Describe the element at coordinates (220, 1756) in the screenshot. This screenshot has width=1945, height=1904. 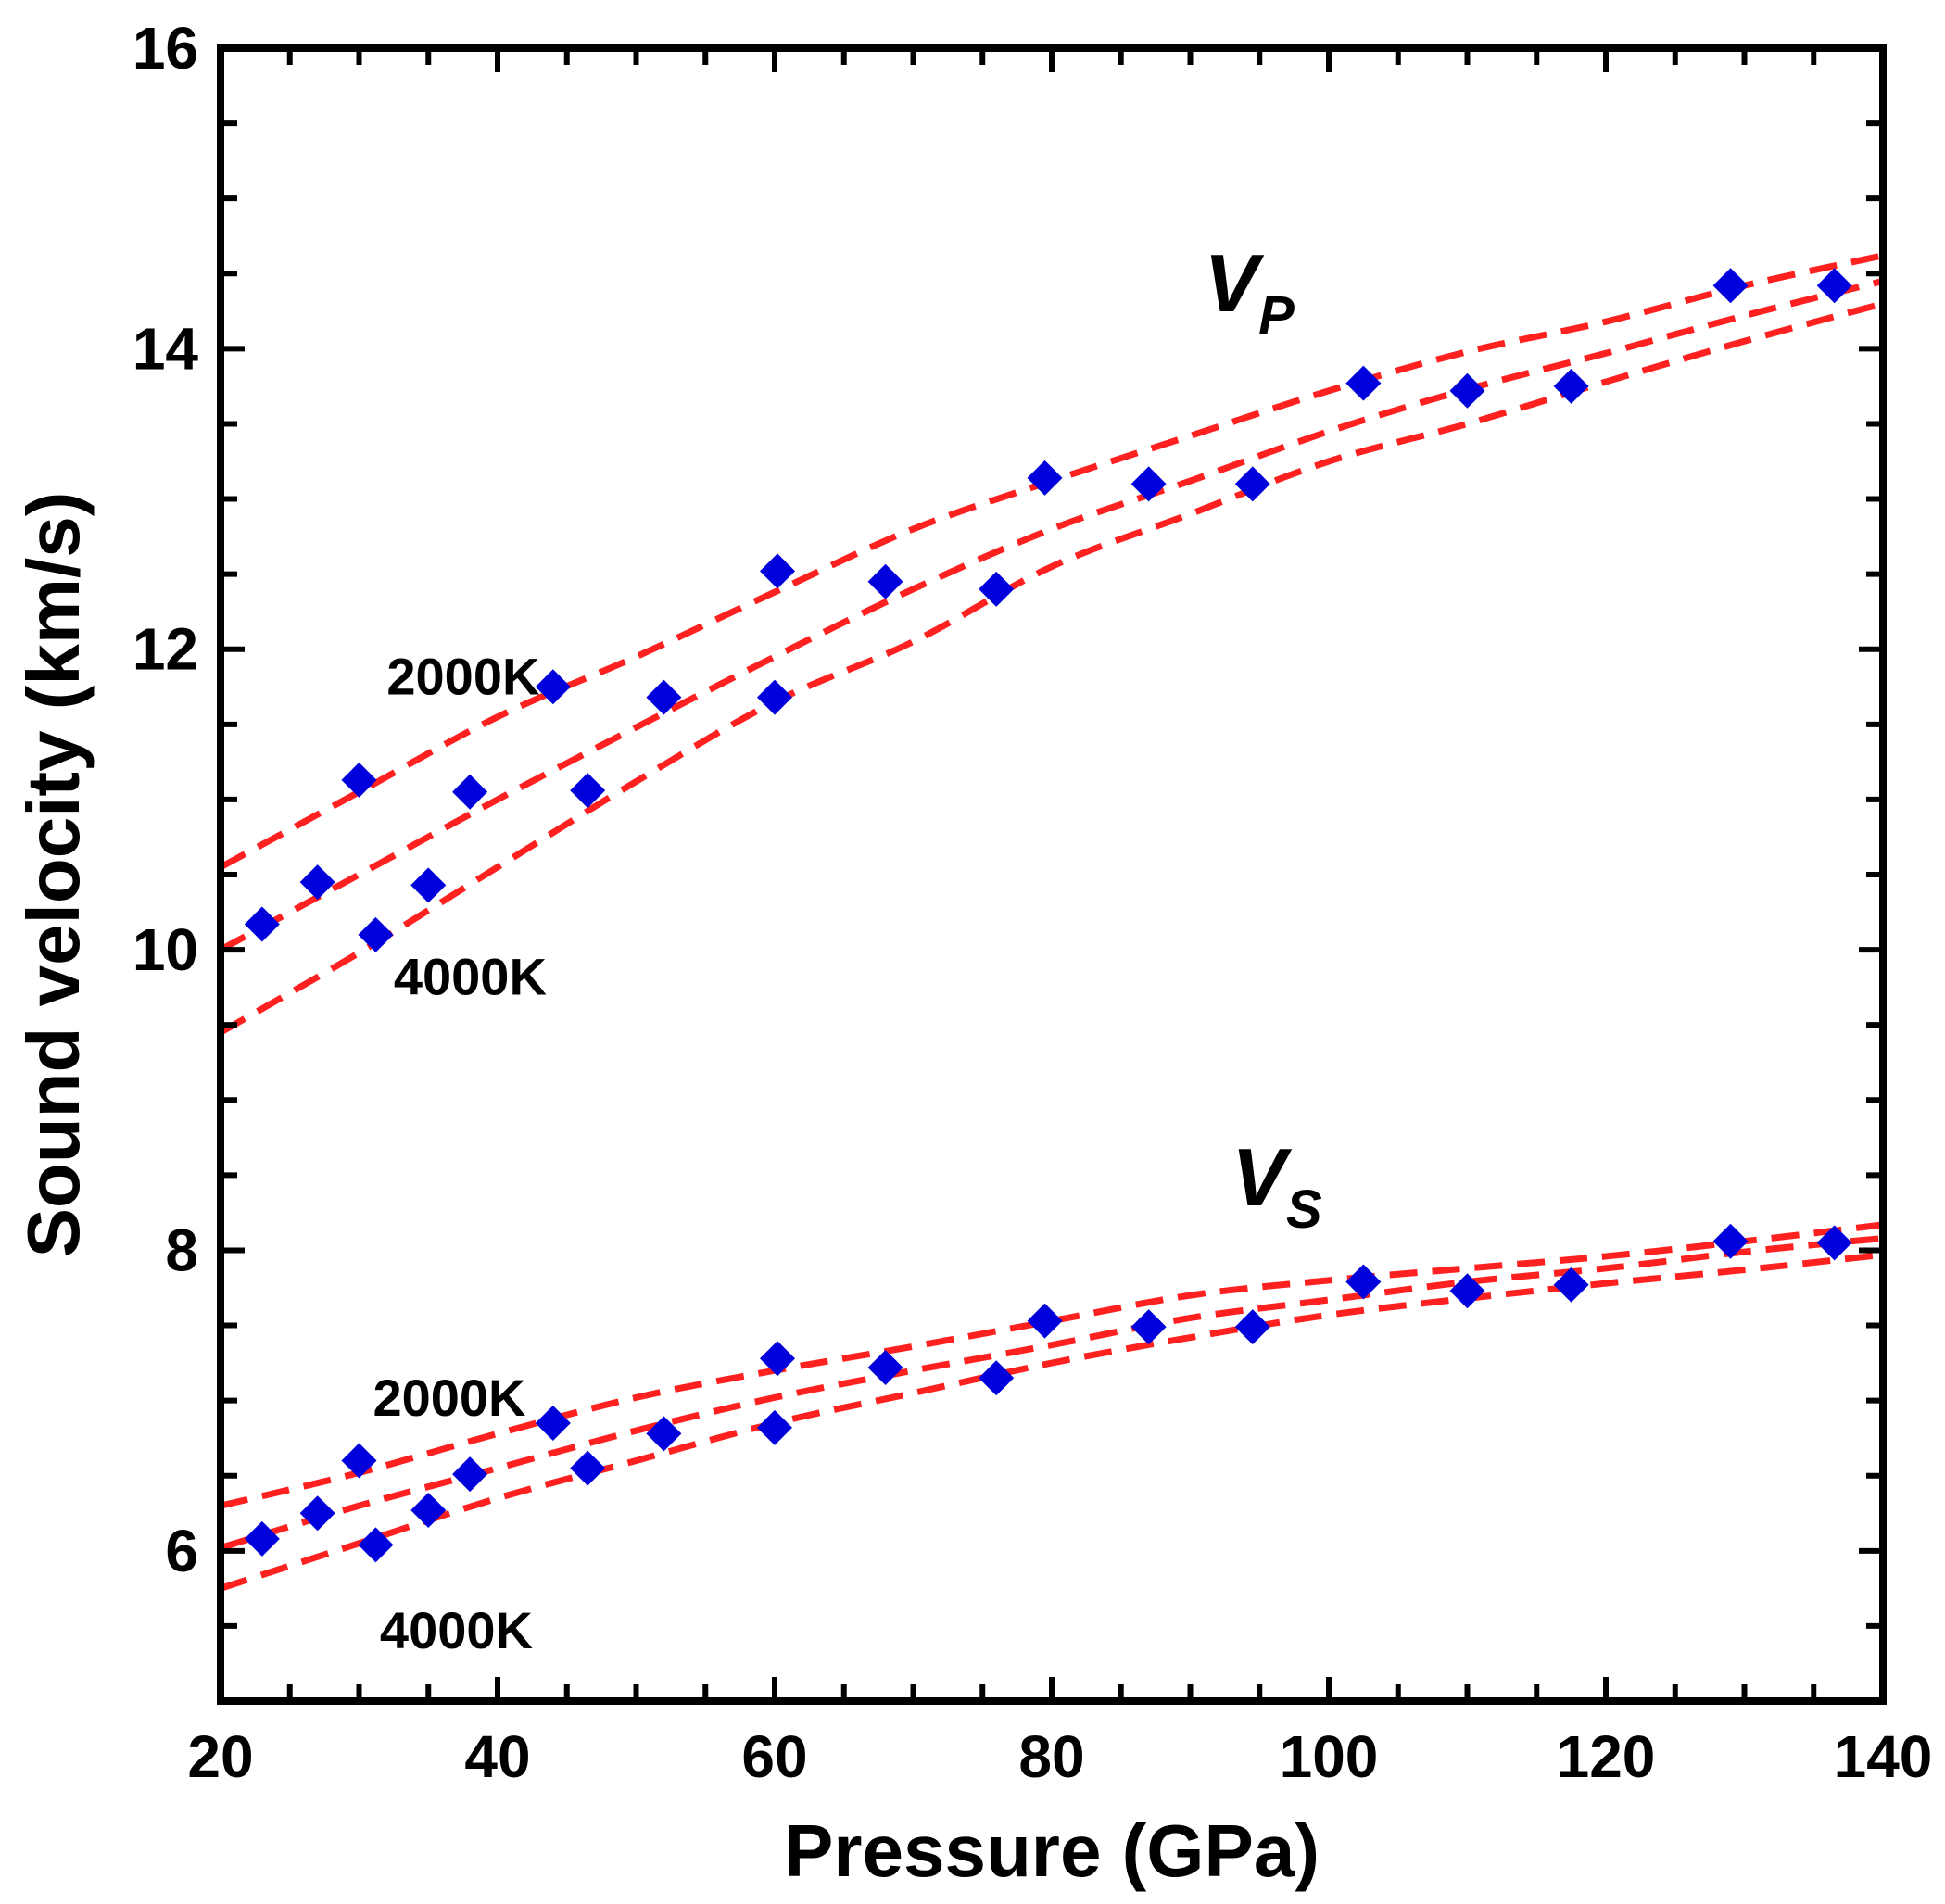
I see `x-tick-label: 20` at that location.